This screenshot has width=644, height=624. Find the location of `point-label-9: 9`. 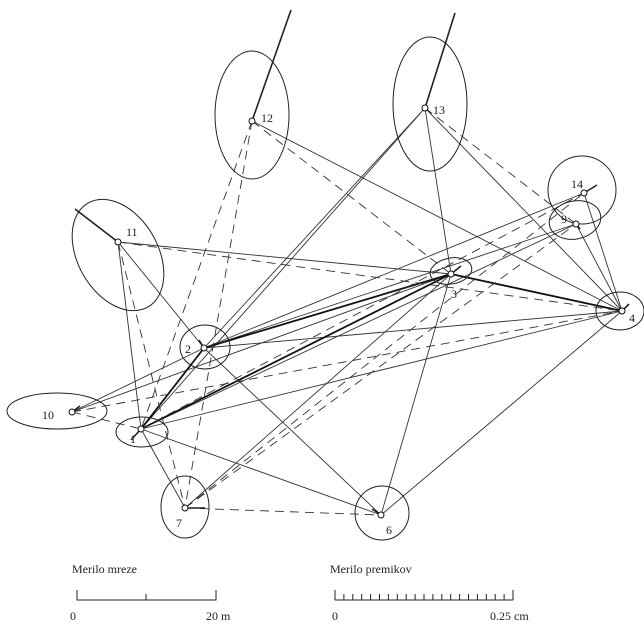

point-label-9: 9 is located at coordinates (564, 219).